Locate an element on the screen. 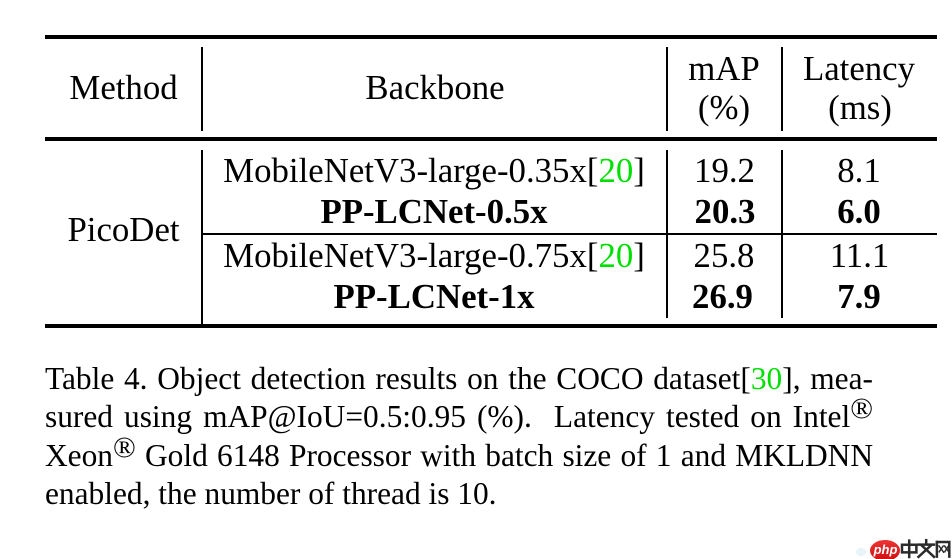  svg-text: php is located at coordinates (885, 549).